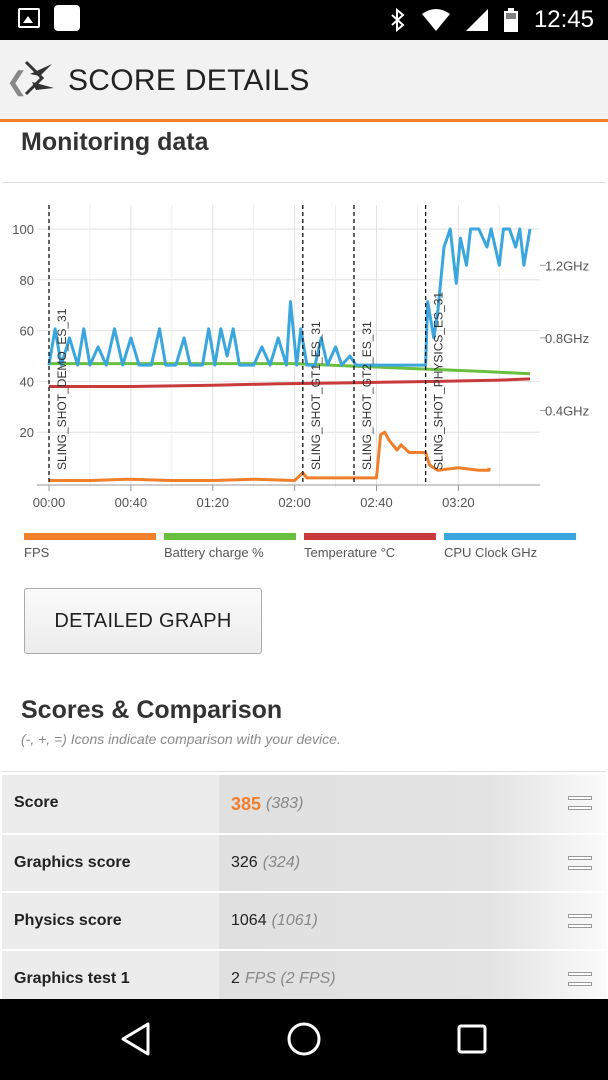 This screenshot has width=608, height=1080. I want to click on y-tick-label: 80, so click(27, 280).